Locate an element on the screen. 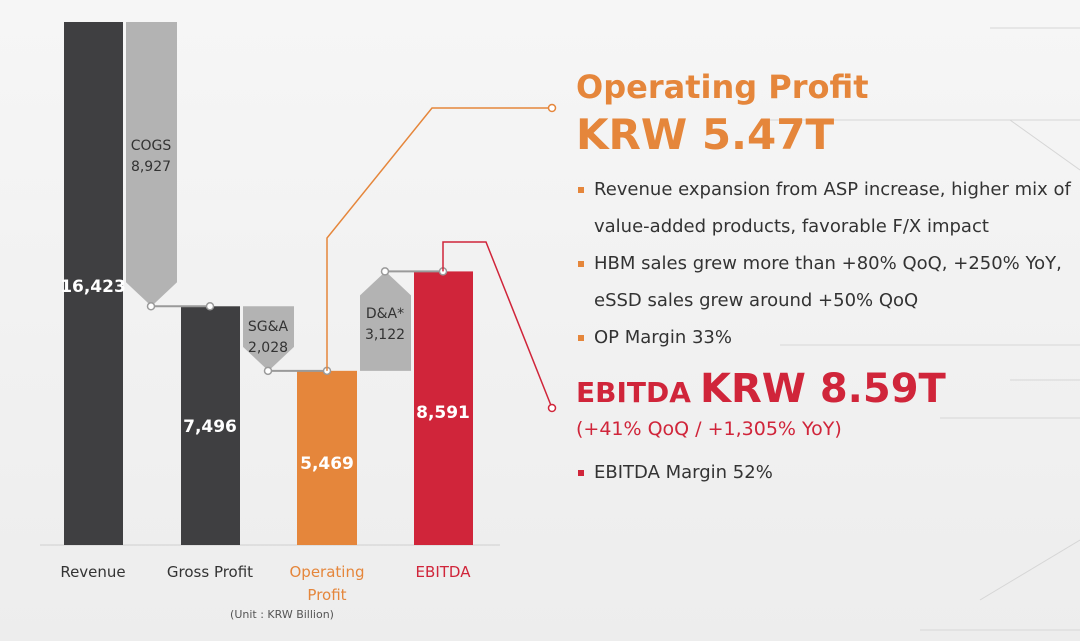 The width and height of the screenshot is (1080, 641). category-label: Operating is located at coordinates (327, 572).